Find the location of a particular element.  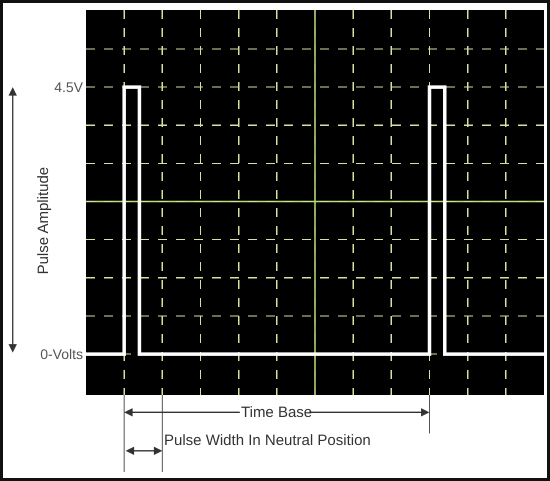

y-tick-label: 4.5V is located at coordinates (69, 87).